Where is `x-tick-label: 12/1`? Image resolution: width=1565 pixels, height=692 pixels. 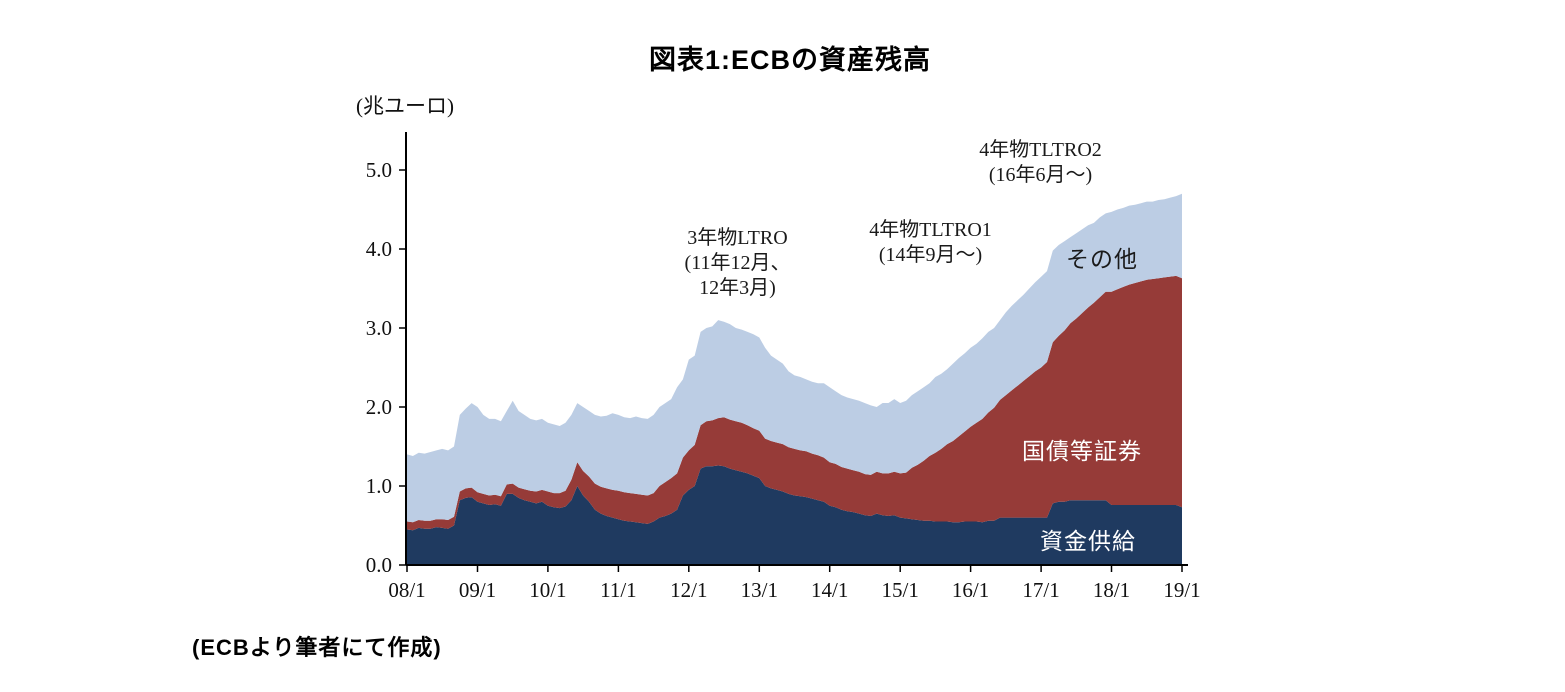
x-tick-label: 12/1 is located at coordinates (688, 590).